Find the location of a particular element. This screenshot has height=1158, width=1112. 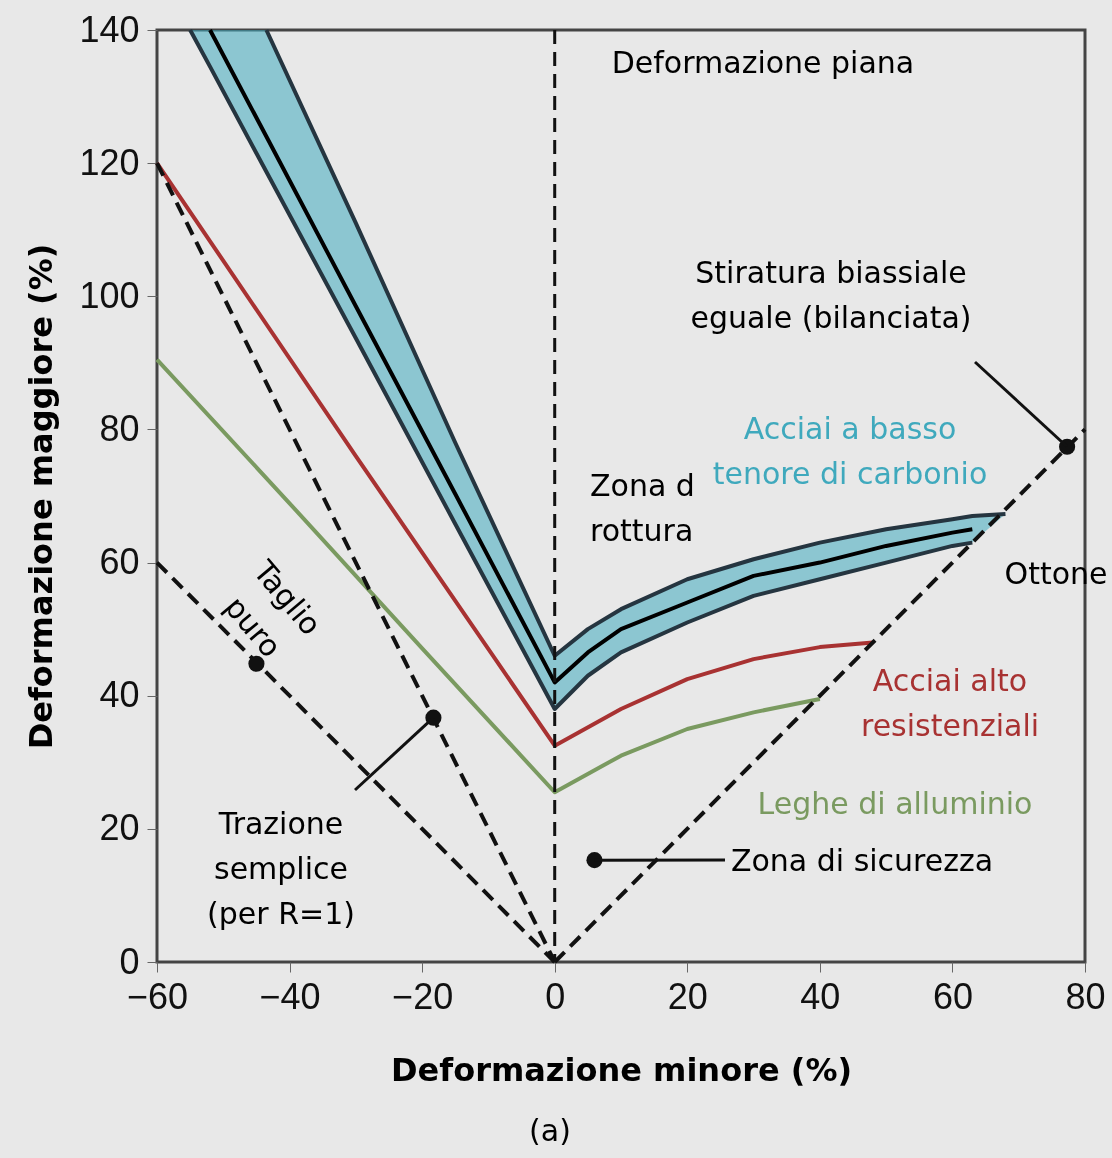

legend-label: Acciai a basso tenore di carbonio is located at coordinates (850, 451).